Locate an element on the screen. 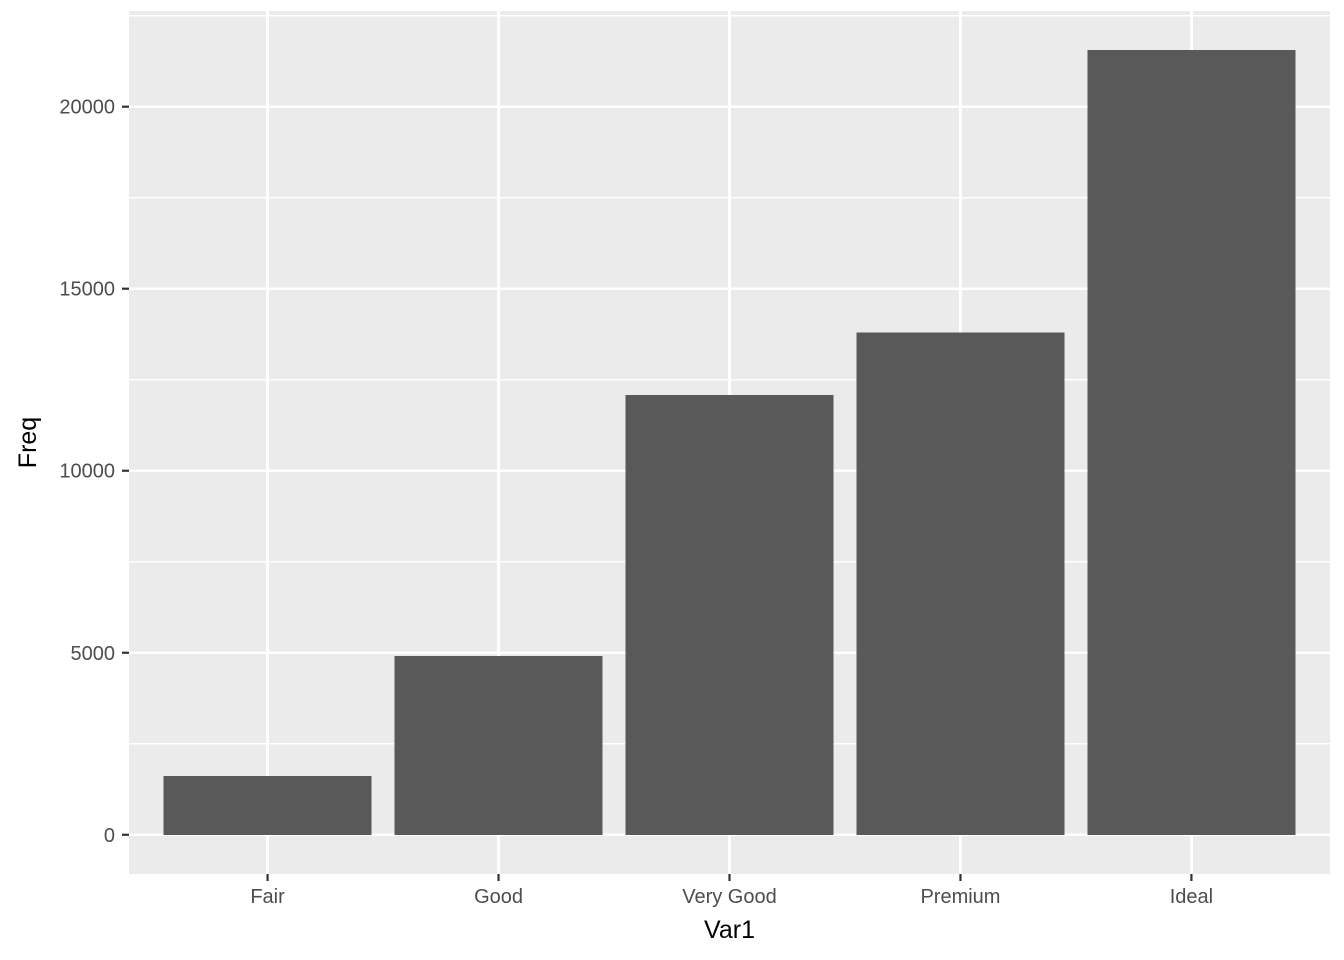 The width and height of the screenshot is (1344, 960). x-tick-label-premium: Premium is located at coordinates (960, 897).